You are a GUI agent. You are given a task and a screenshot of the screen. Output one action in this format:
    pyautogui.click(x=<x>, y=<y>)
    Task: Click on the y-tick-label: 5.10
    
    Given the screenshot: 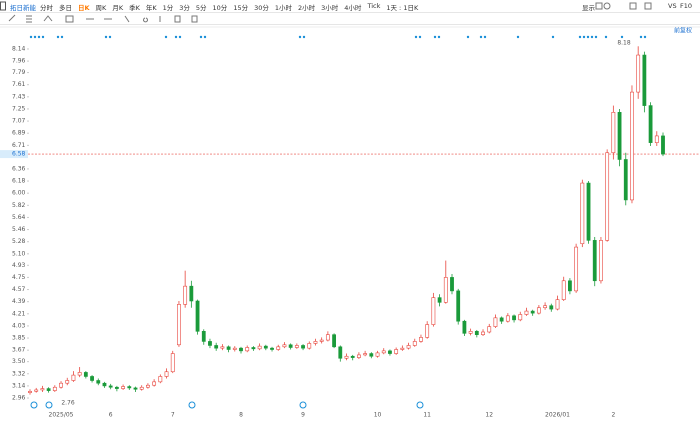 What is the action you would take?
    pyautogui.click(x=19, y=253)
    